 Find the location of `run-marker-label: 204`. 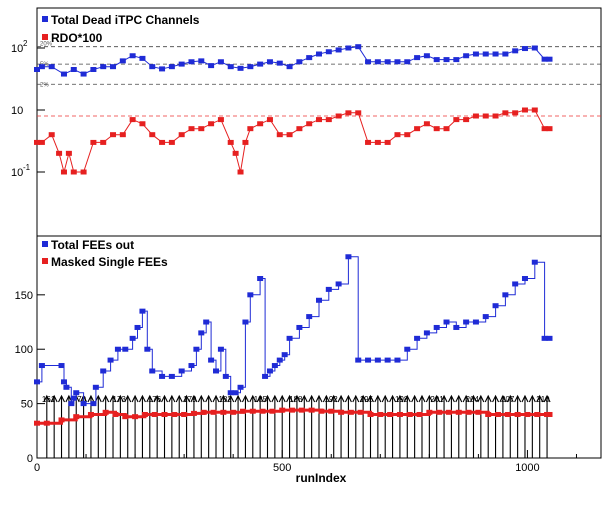

run-marker-label: 204 is located at coordinates (473, 399).